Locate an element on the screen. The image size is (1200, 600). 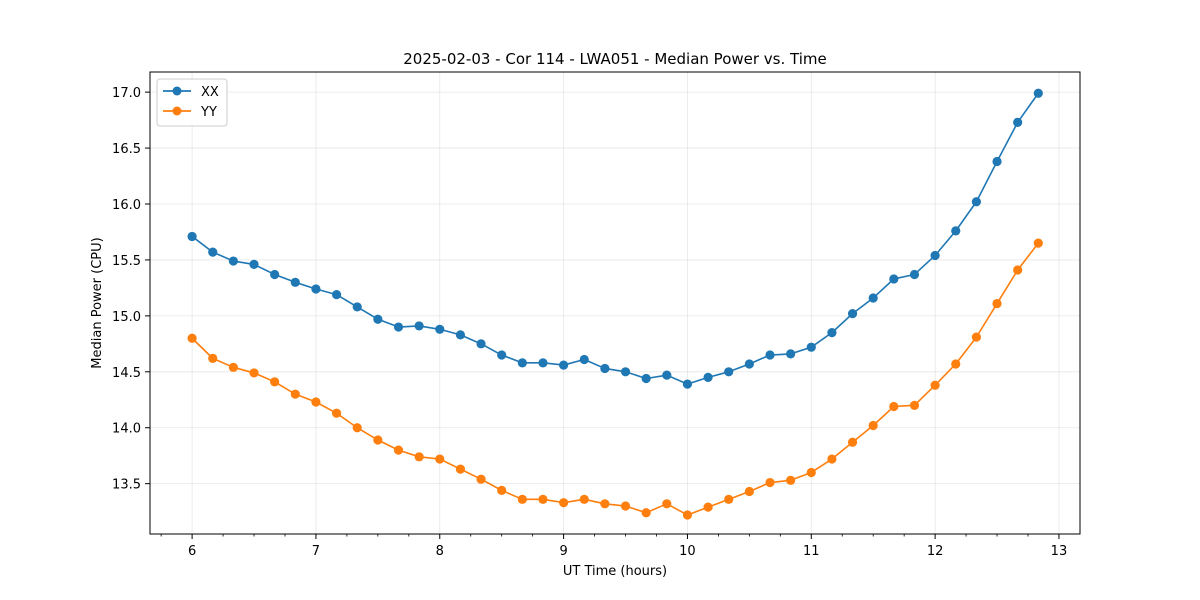
y-tick-label: 14.0 is located at coordinates (126, 429).